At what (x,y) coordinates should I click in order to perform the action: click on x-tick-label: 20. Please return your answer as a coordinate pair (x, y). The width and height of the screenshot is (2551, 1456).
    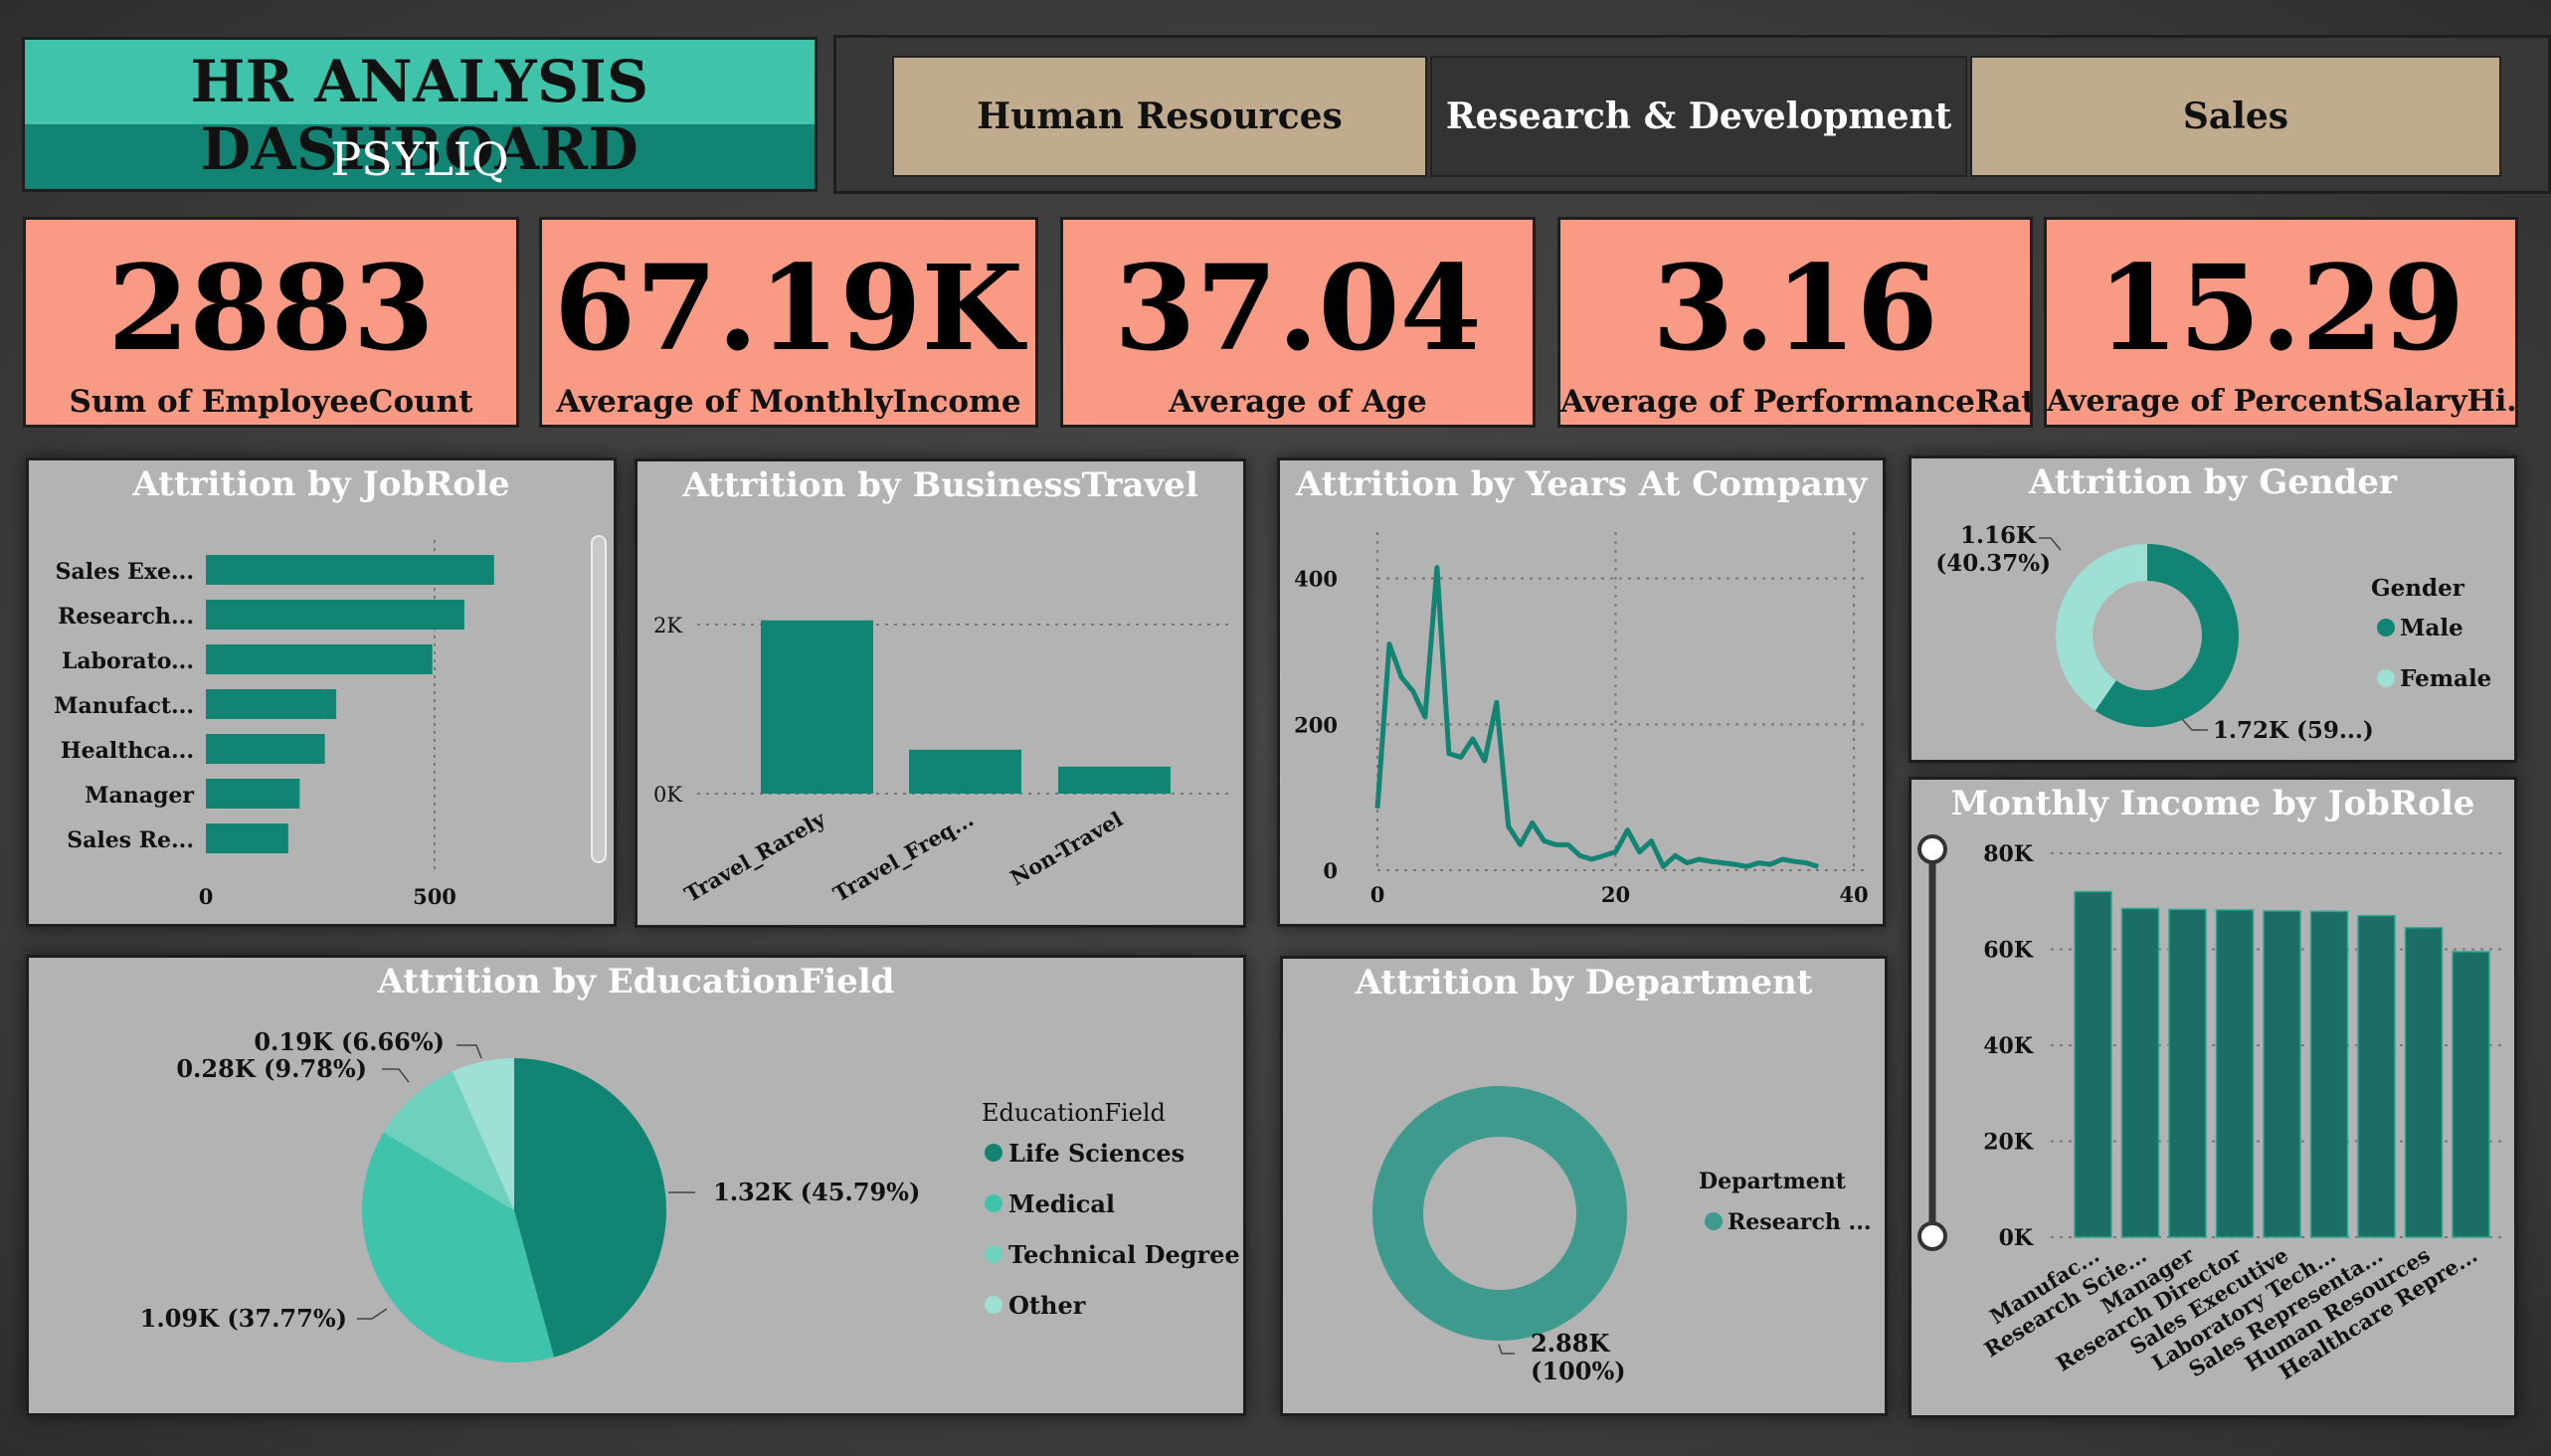
    Looking at the image, I should click on (1615, 894).